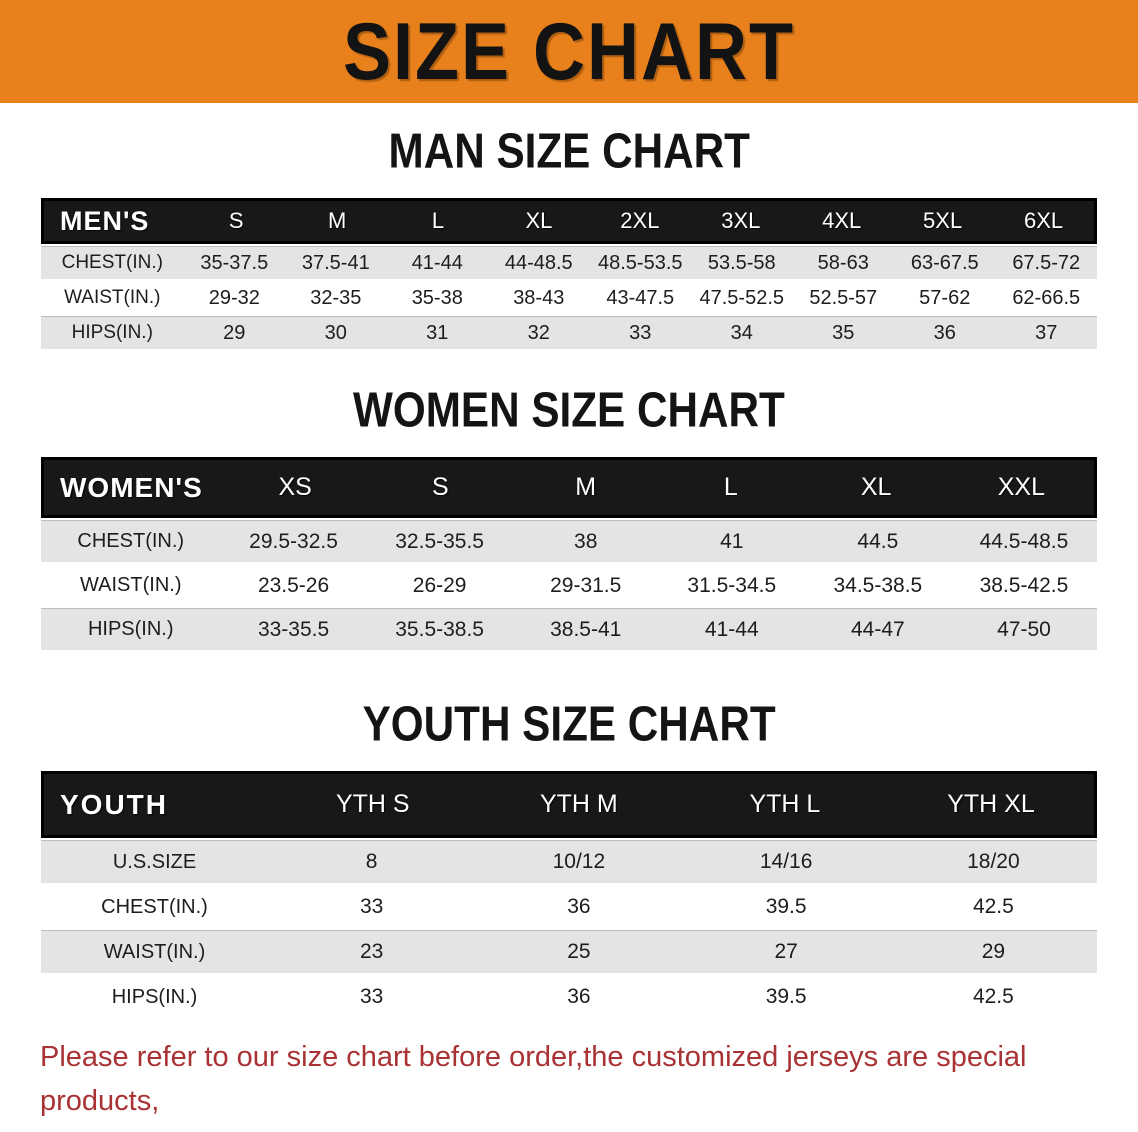 This screenshot has height=1132, width=1138. I want to click on measurement-cell: 38.5-41, so click(586, 629).